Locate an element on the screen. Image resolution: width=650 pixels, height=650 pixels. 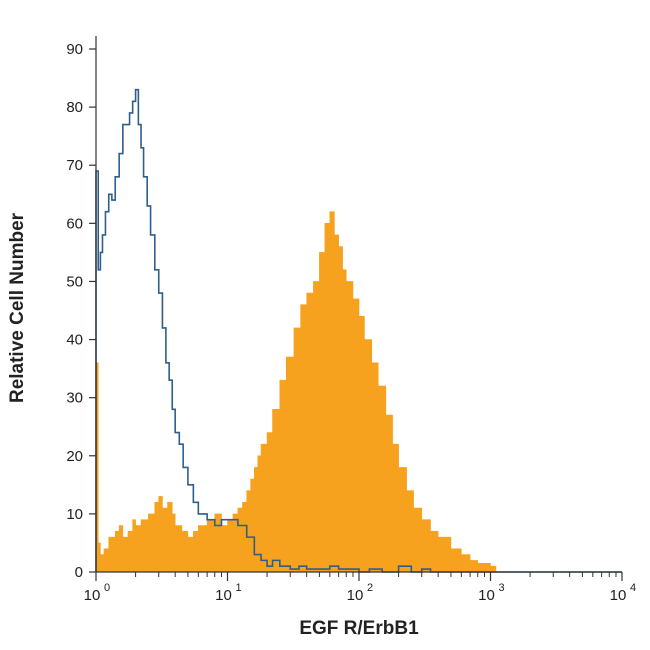
y-tick-label: 80 is located at coordinates (74, 107).